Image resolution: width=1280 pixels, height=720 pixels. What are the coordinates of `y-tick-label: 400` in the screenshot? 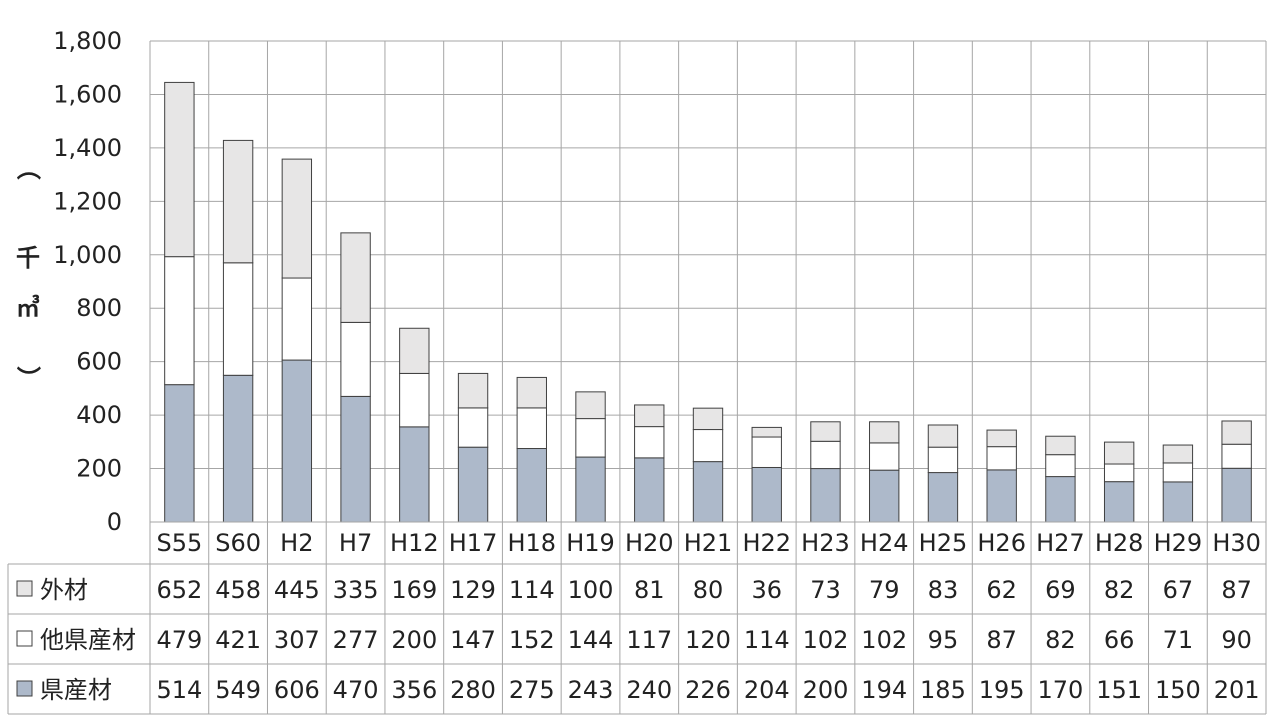 It's located at (99, 415).